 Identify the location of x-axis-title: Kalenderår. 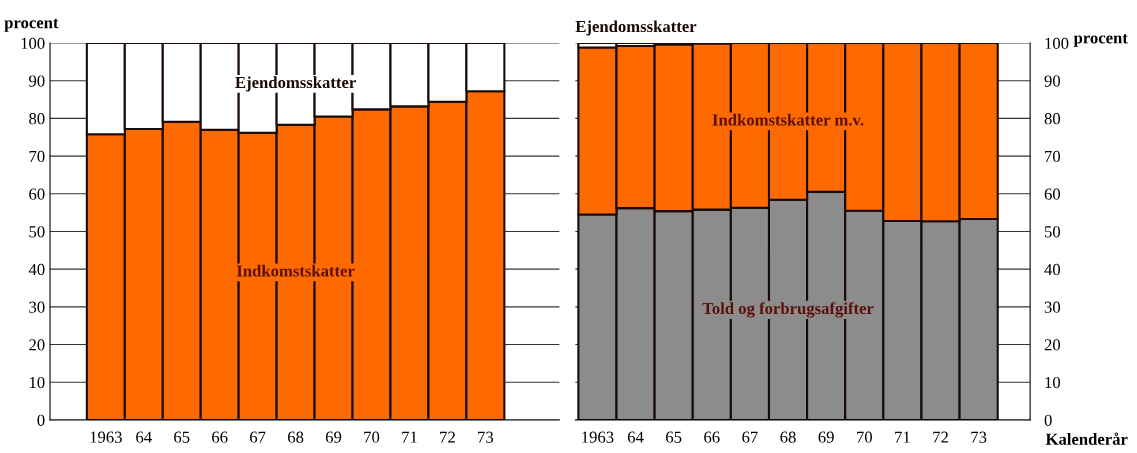
(1086, 438).